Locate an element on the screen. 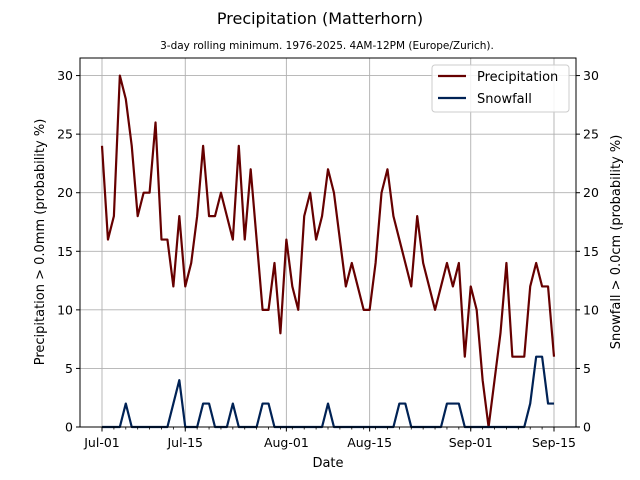 This screenshot has width=640, height=480. left-tick-label: 10 is located at coordinates (65, 309).